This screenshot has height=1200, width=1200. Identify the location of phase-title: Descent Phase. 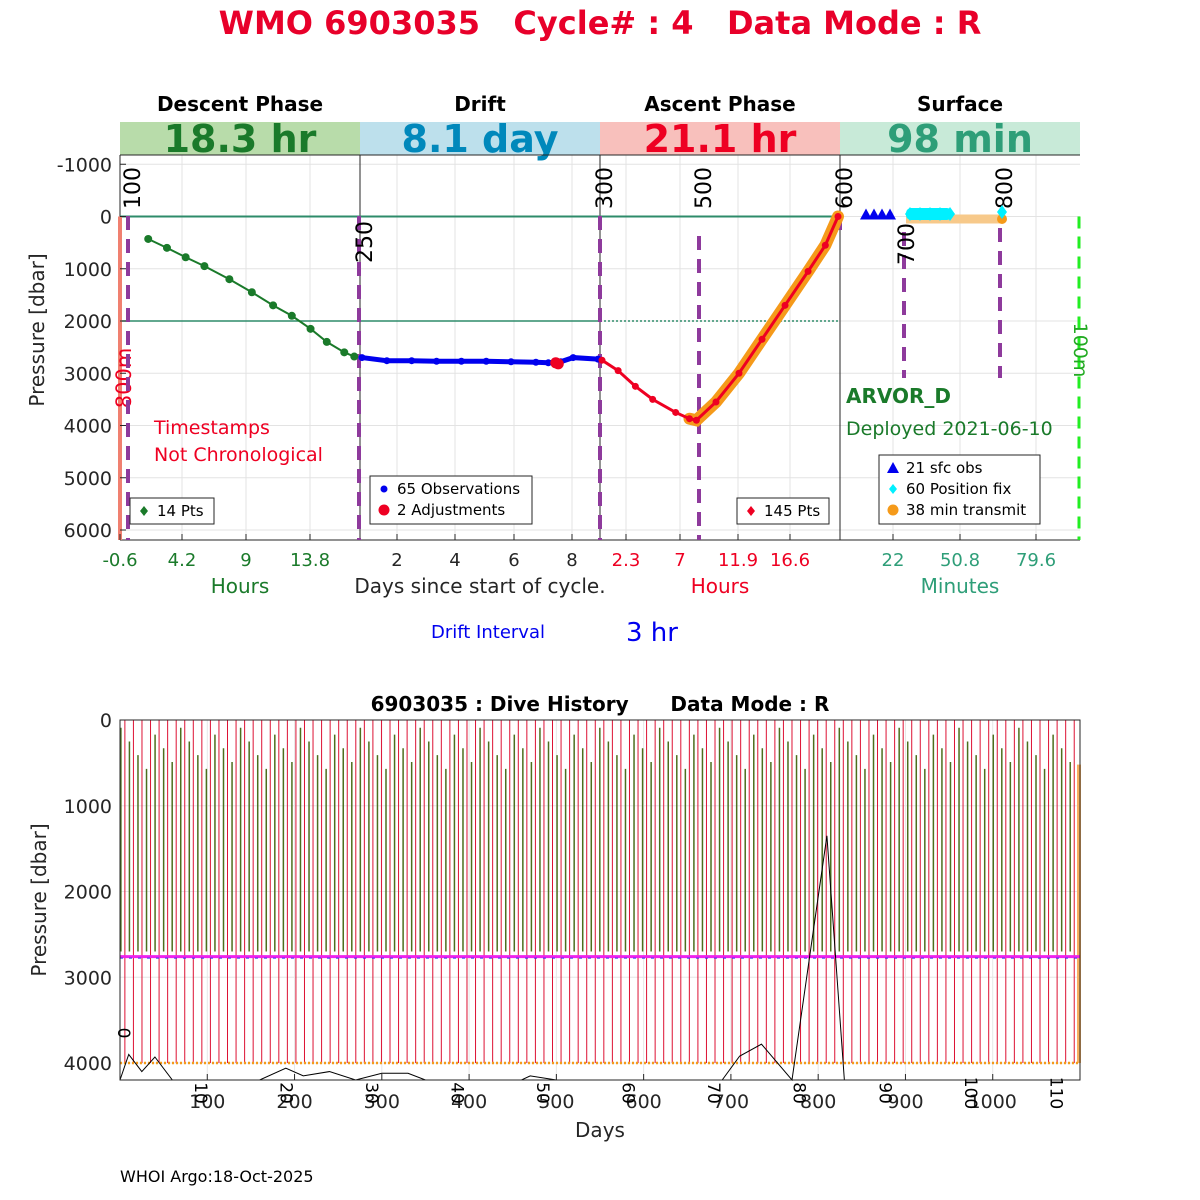
(240, 104).